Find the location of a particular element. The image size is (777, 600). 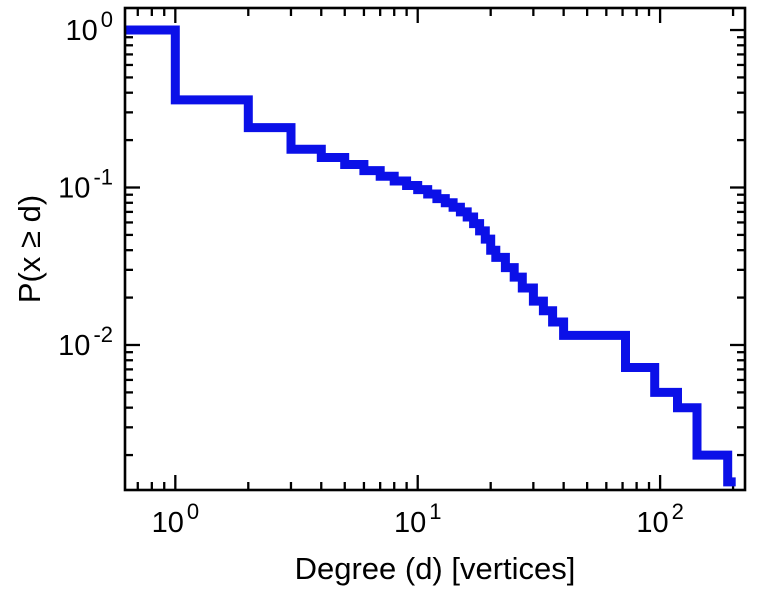

tick-label: 10 1 is located at coordinates (418, 519).